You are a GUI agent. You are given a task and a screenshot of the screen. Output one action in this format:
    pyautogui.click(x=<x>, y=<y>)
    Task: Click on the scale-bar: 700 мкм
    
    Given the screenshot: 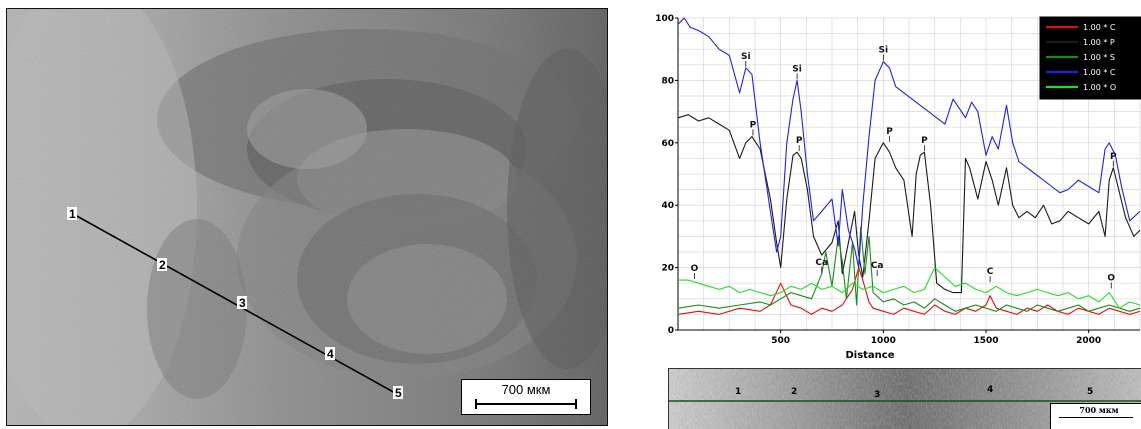 What is the action you would take?
    pyautogui.click(x=526, y=397)
    